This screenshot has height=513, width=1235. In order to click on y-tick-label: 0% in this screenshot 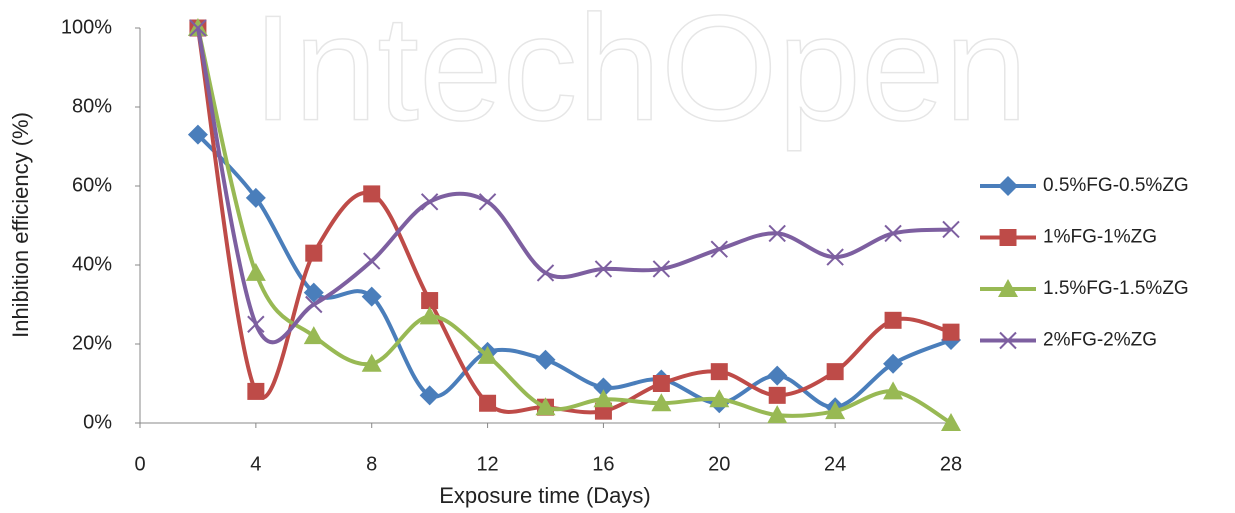, I will do `click(97, 422)`.